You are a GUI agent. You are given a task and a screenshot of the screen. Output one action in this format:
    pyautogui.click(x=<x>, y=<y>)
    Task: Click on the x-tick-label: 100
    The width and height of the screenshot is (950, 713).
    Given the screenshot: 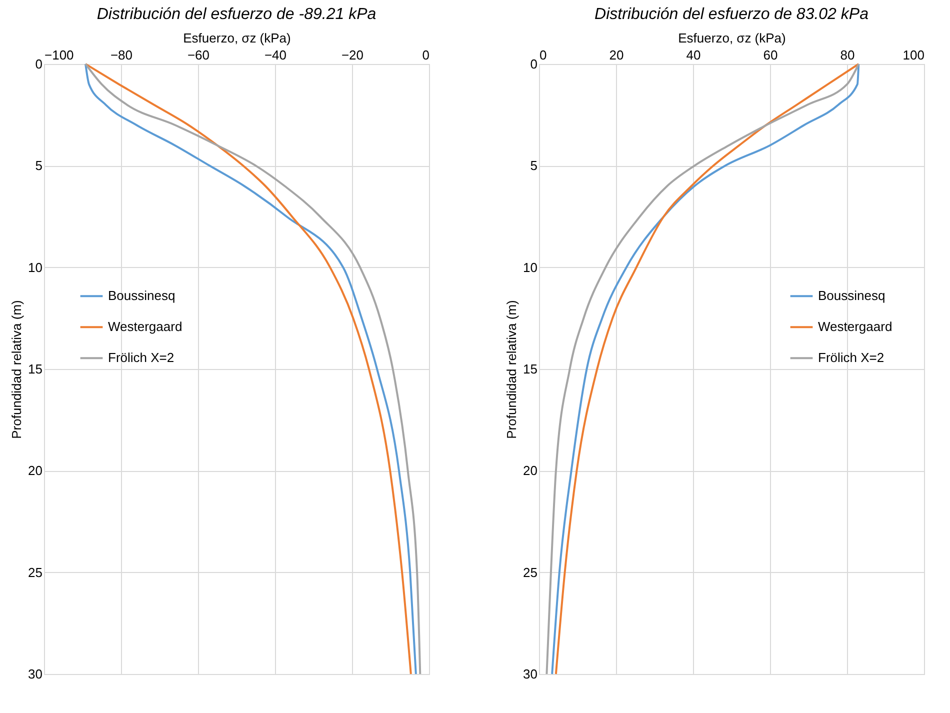 What is the action you would take?
    pyautogui.click(x=913, y=55)
    